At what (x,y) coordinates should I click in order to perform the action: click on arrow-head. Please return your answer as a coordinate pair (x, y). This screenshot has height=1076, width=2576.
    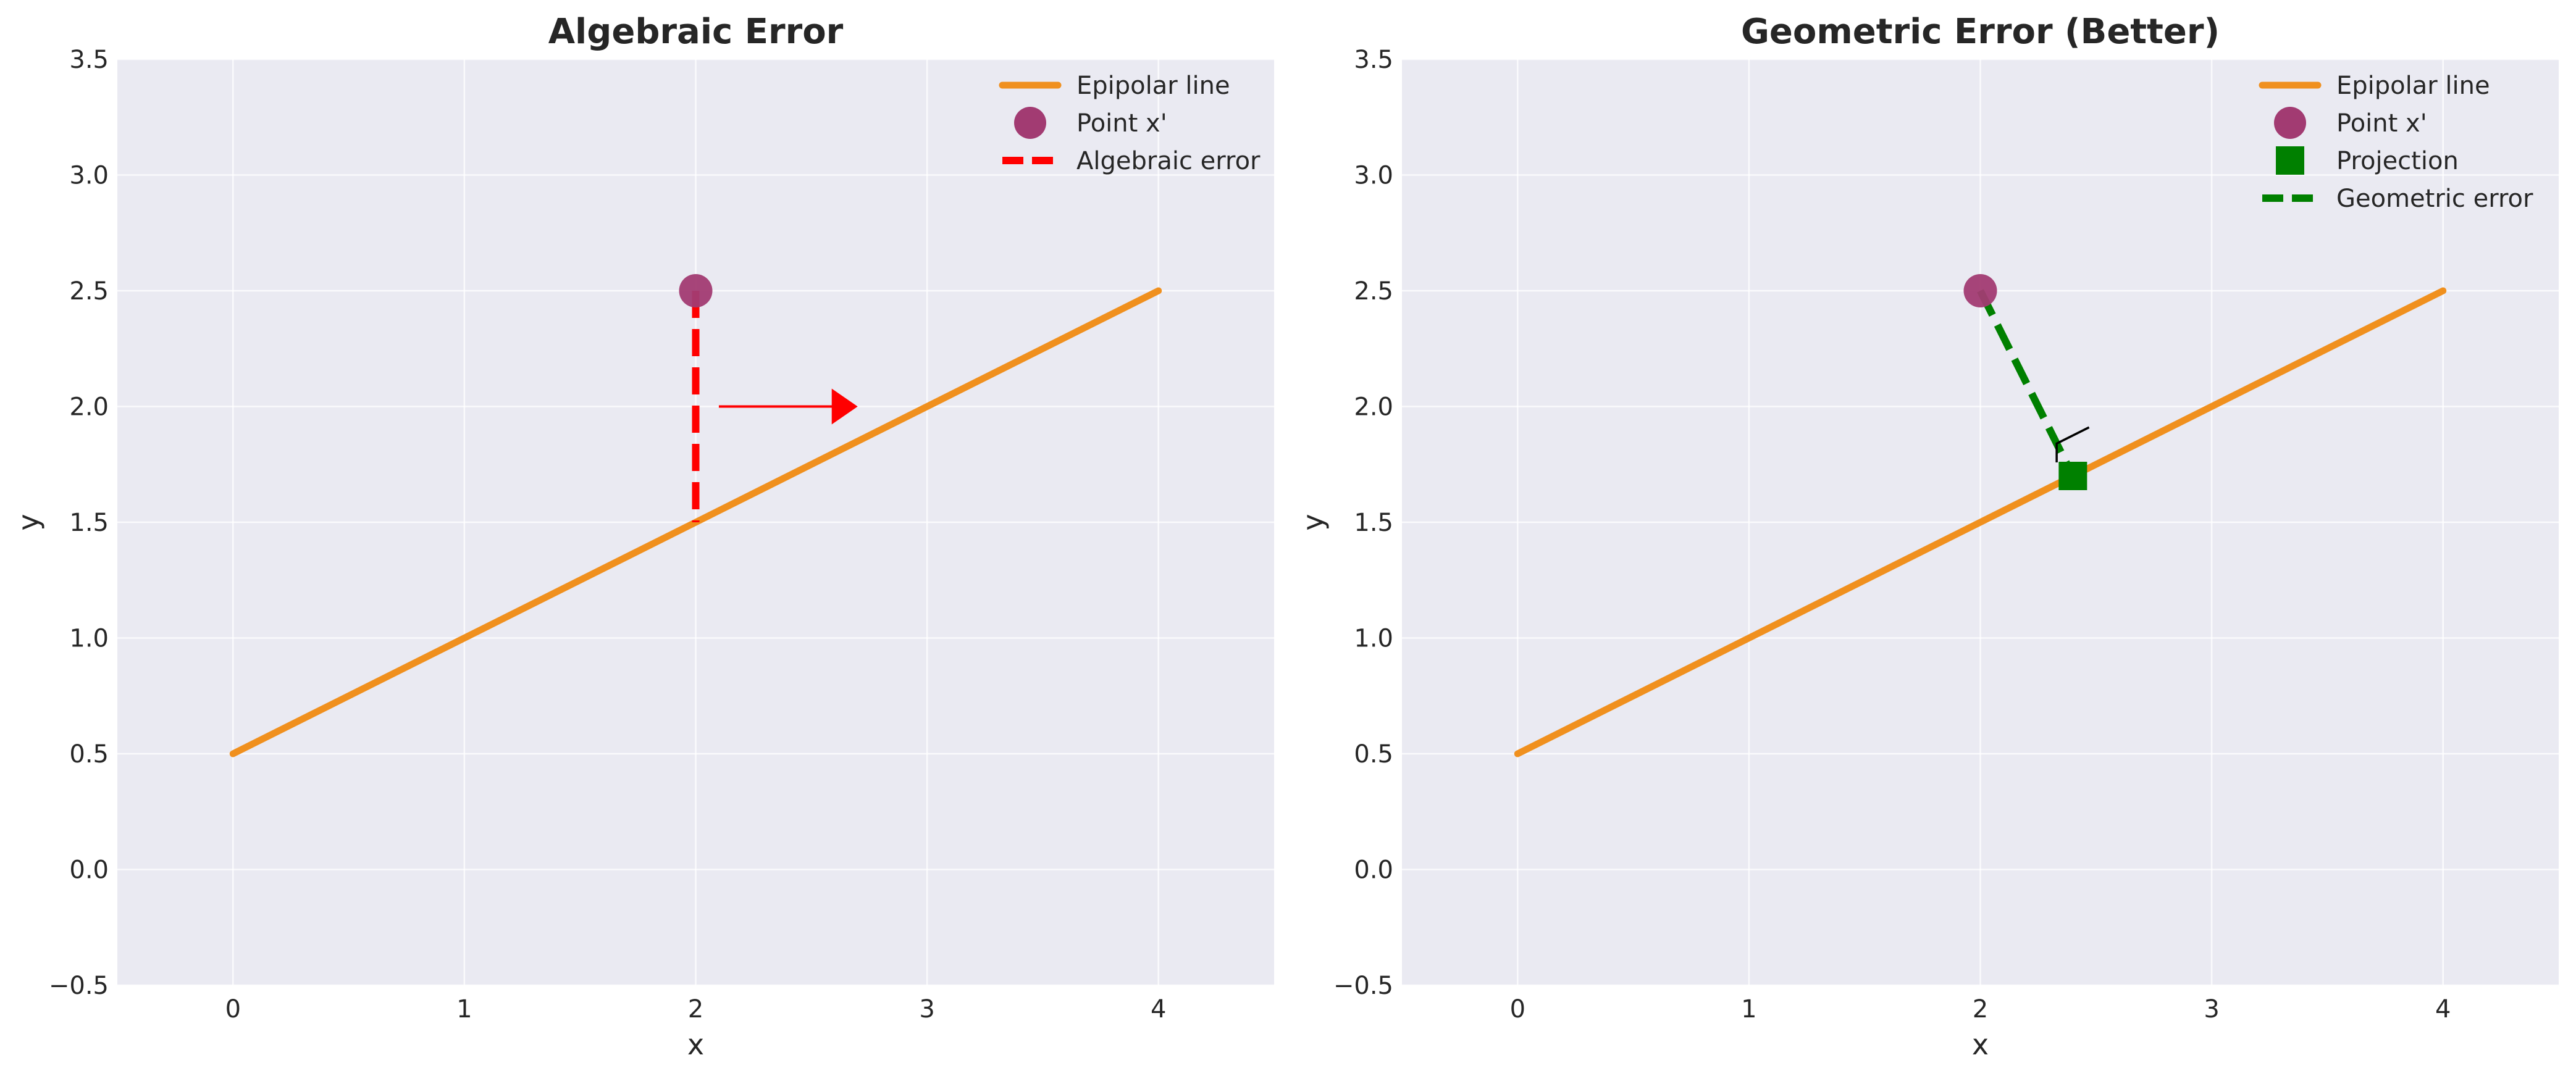
    Looking at the image, I should click on (844, 407).